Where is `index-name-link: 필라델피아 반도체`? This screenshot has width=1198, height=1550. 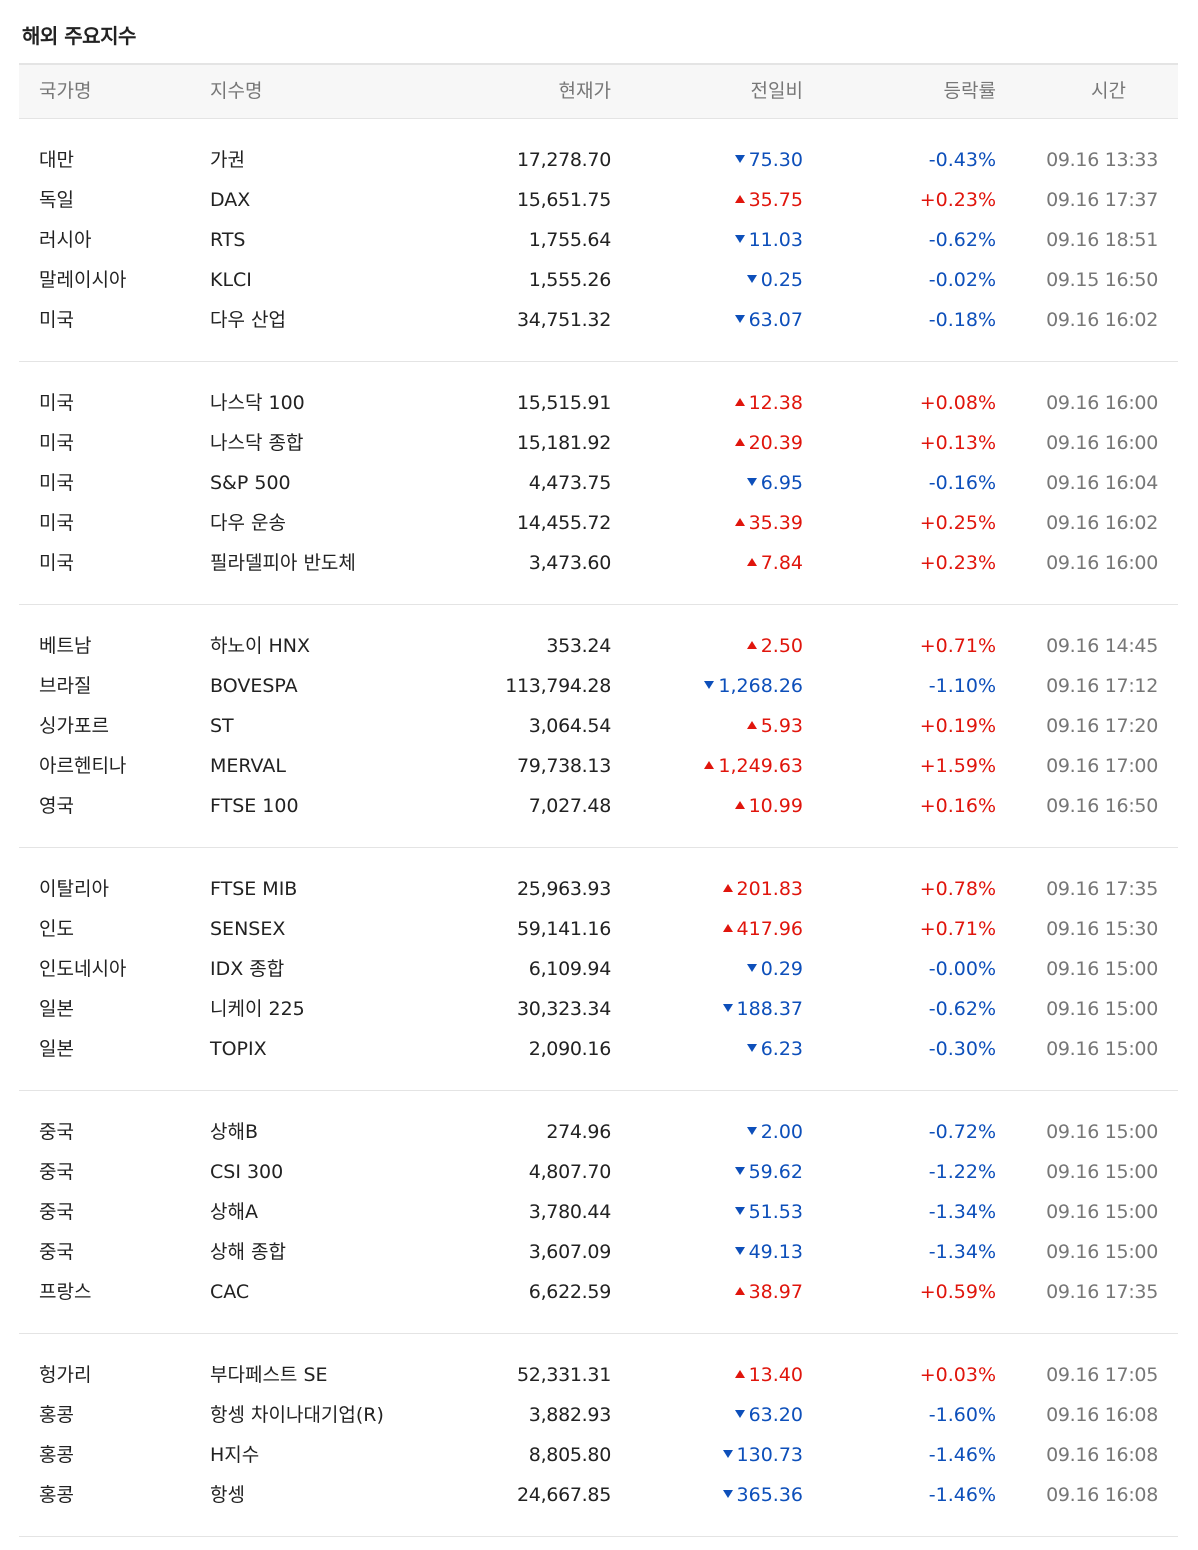 index-name-link: 필라델피아 반도체 is located at coordinates (283, 563).